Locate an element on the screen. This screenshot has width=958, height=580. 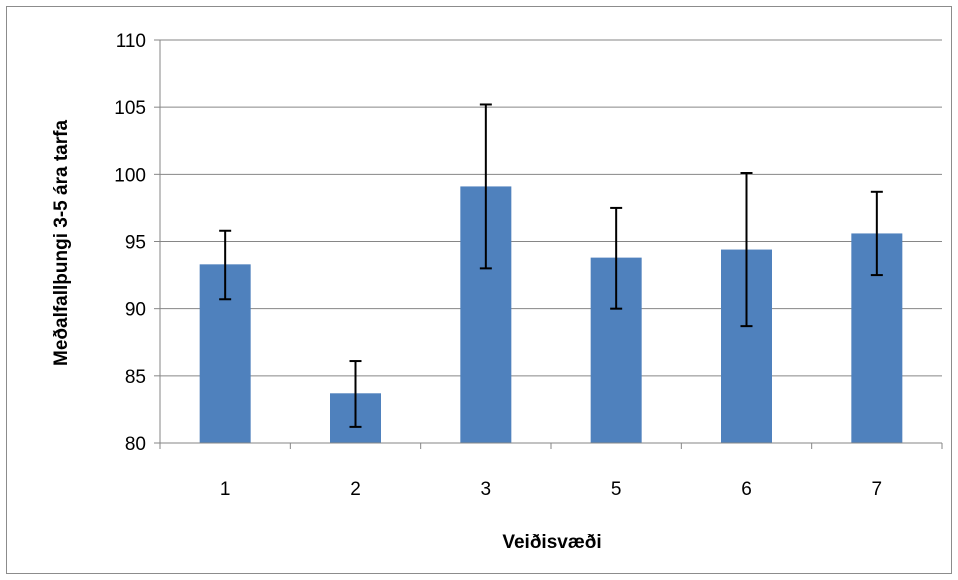
x-axis-tick-labels: 1 2 3 5 6 7 is located at coordinates (551, 489).